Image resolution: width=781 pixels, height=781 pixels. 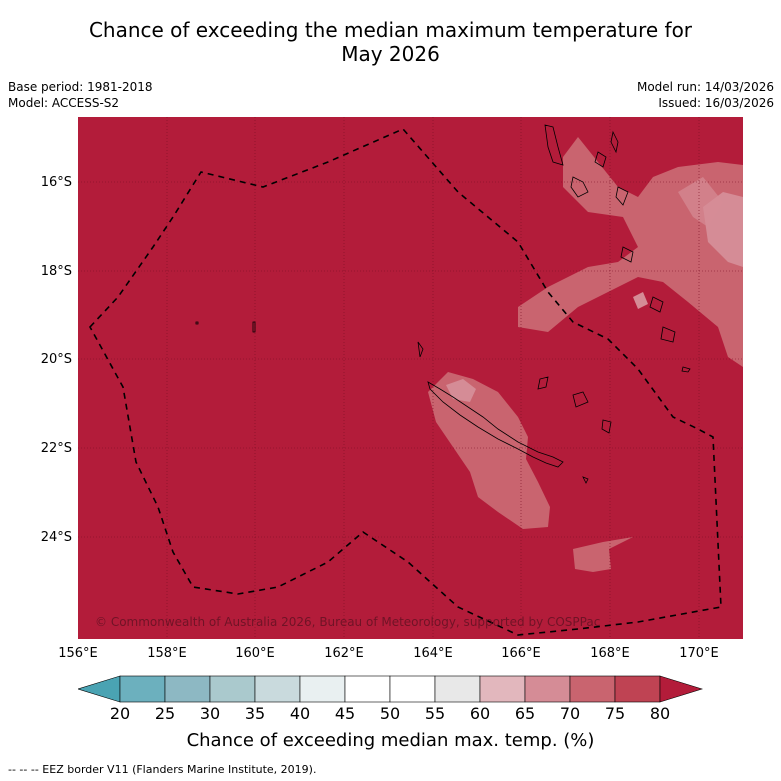 What do you see at coordinates (56, 182) in the screenshot?
I see `lat-label: 16°S` at bounding box center [56, 182].